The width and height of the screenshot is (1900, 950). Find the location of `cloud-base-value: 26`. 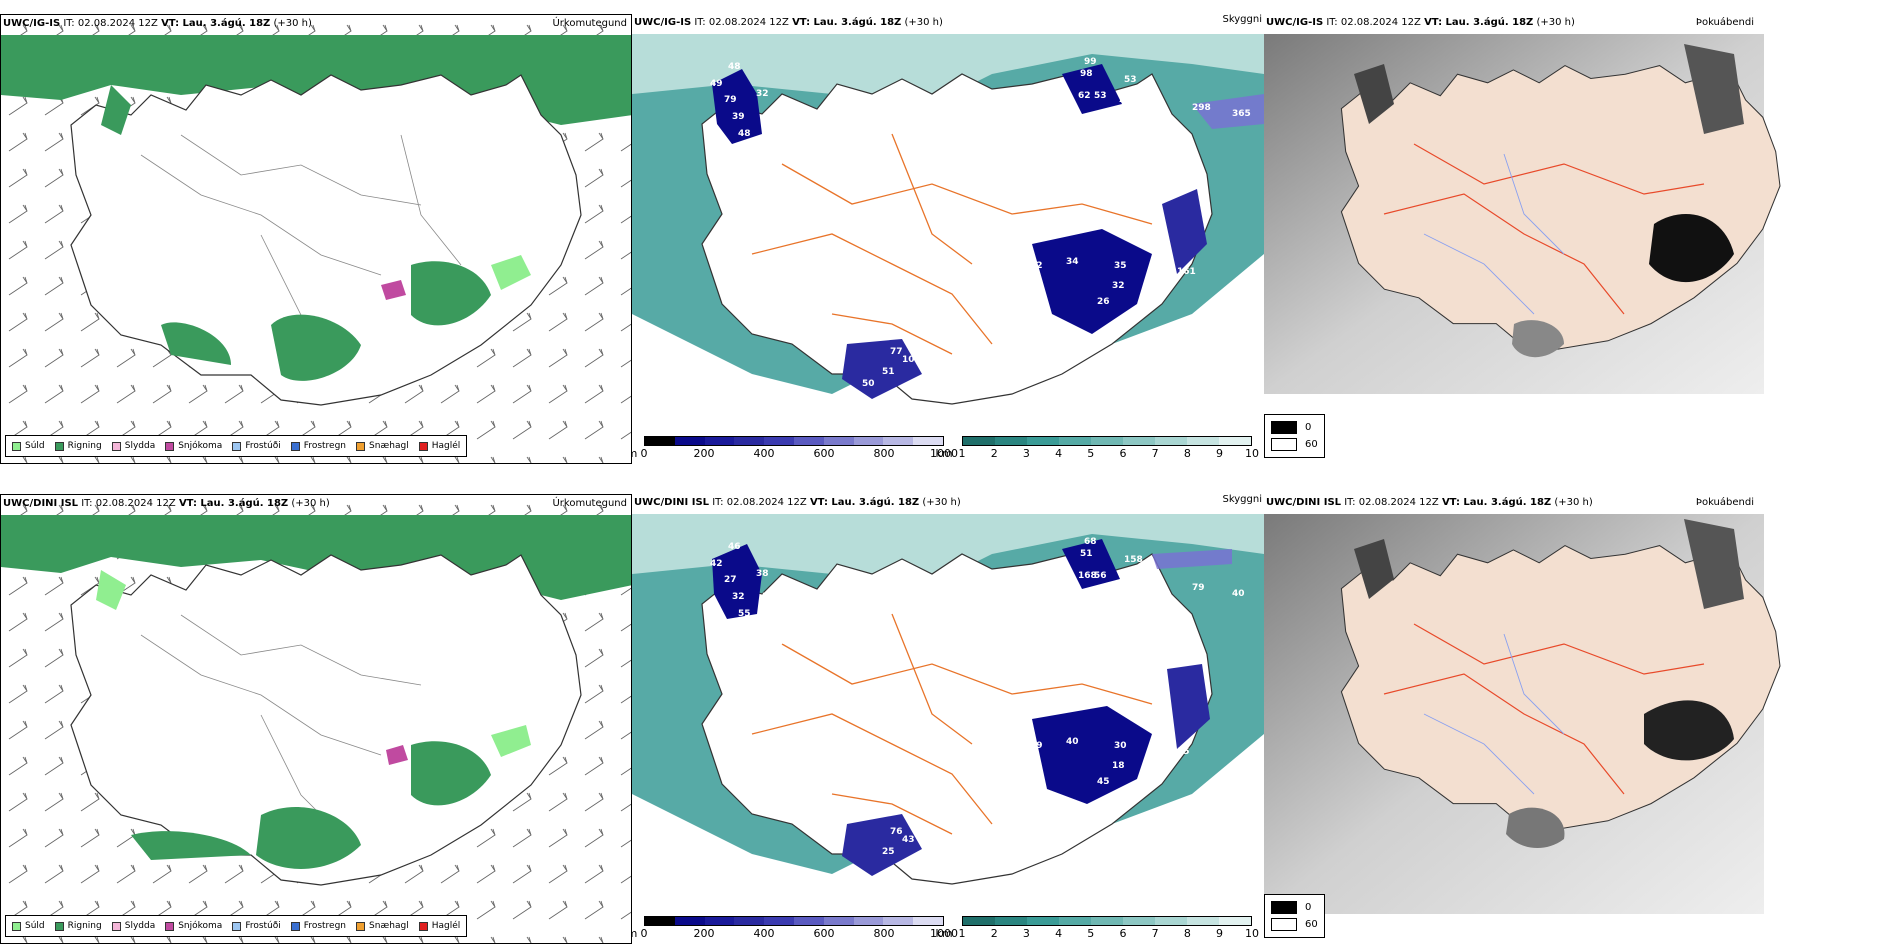

cloud-base-value: 26 is located at coordinates (1103, 302).